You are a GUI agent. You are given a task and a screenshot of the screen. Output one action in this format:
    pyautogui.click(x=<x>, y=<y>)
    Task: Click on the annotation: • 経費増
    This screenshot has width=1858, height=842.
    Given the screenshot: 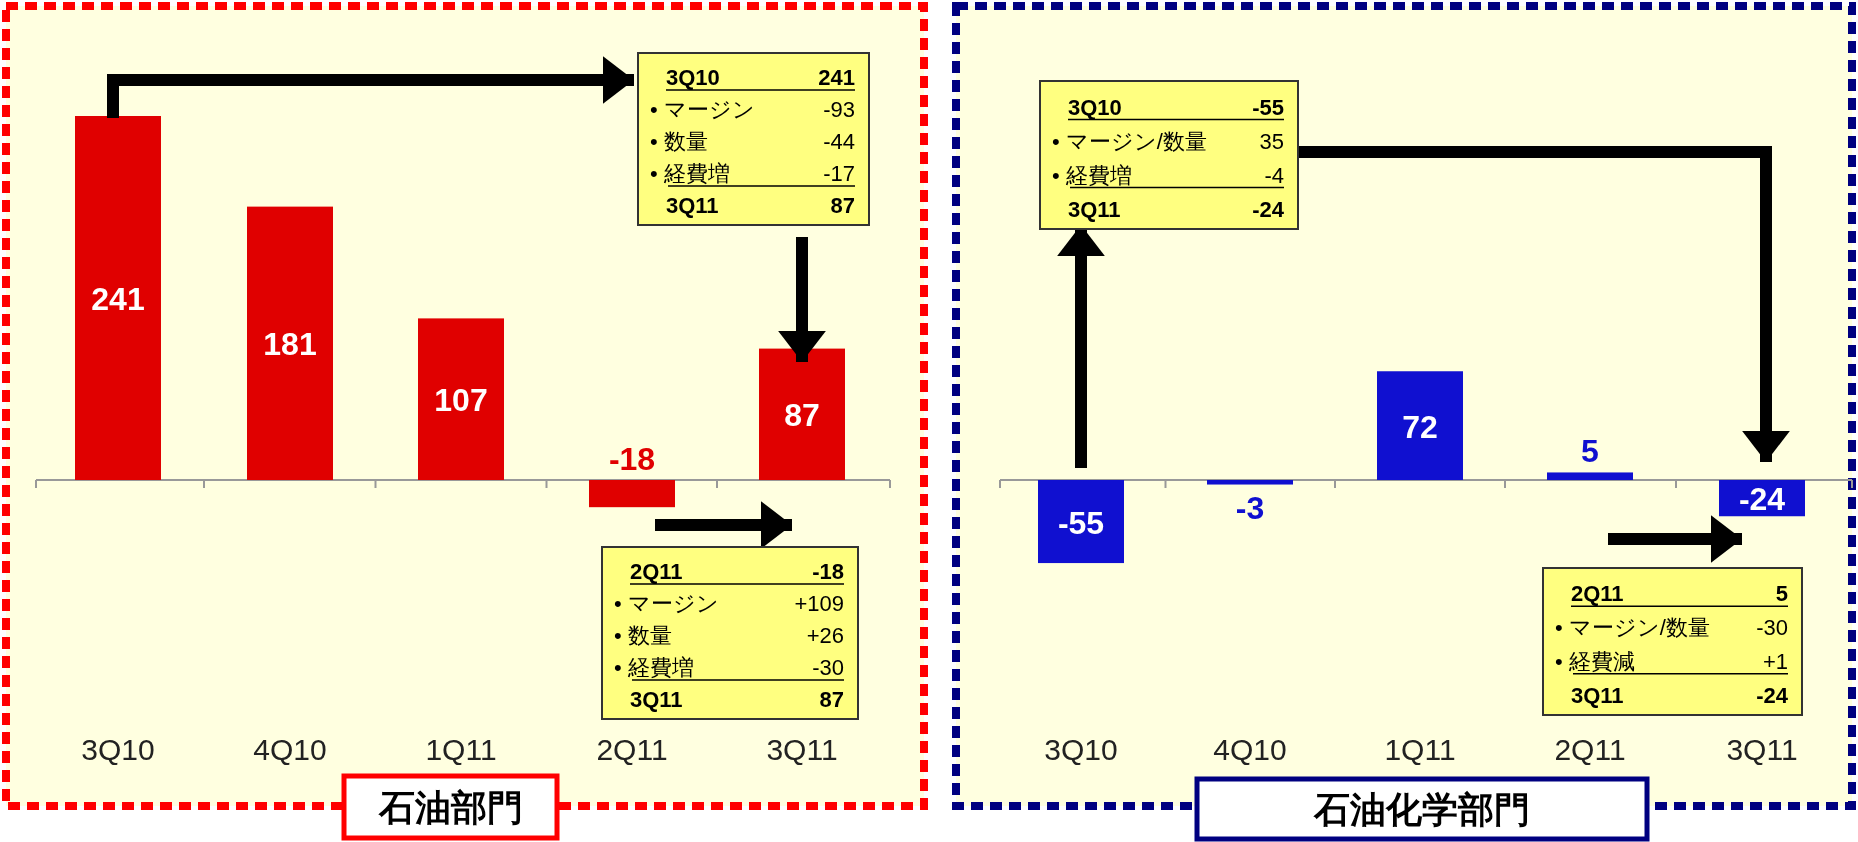 What is the action you would take?
    pyautogui.click(x=690, y=173)
    